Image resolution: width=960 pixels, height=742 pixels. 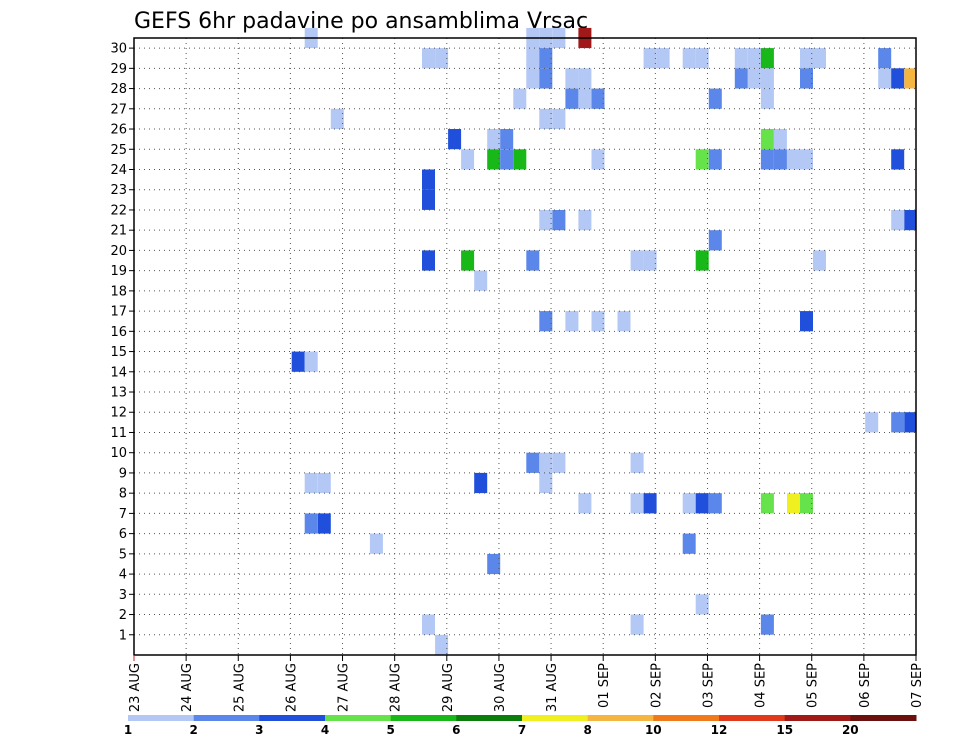 What do you see at coordinates (118, 49) in the screenshot?
I see `y-tick-label: 30` at bounding box center [118, 49].